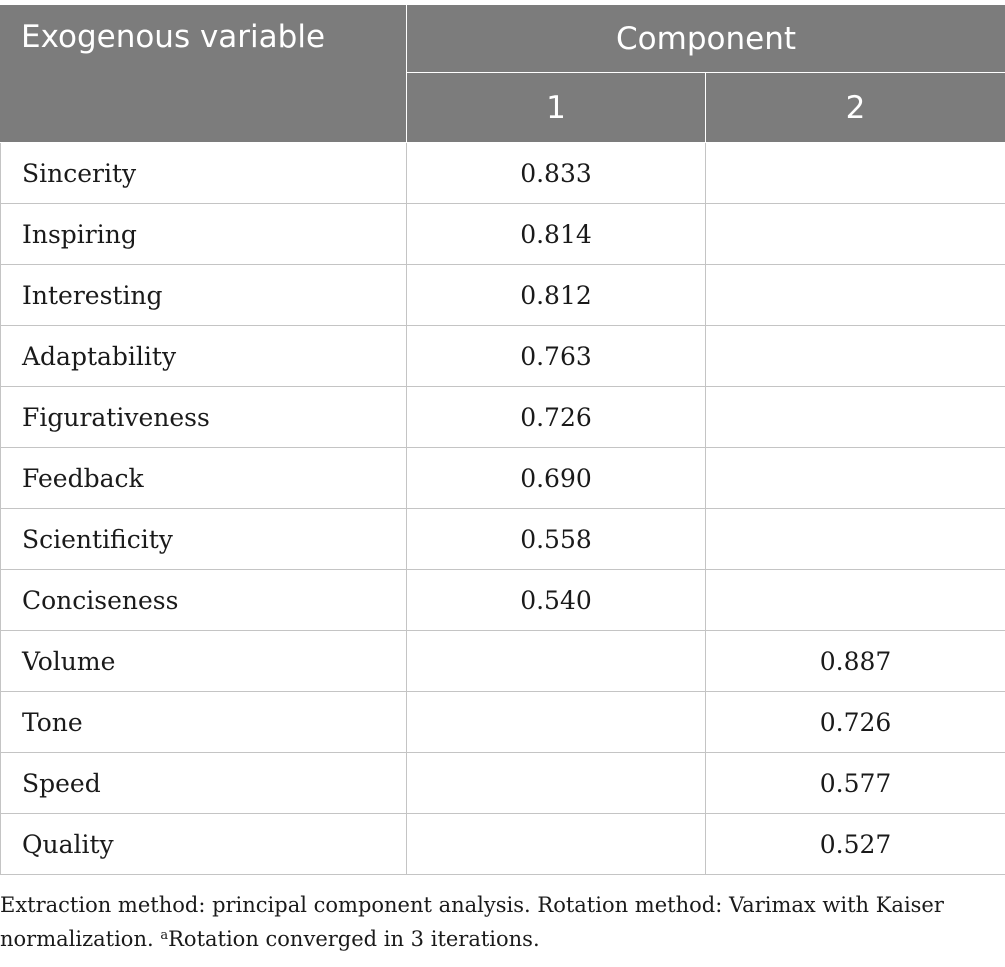  What do you see at coordinates (705, 38) in the screenshot?
I see `header-component: Component` at bounding box center [705, 38].